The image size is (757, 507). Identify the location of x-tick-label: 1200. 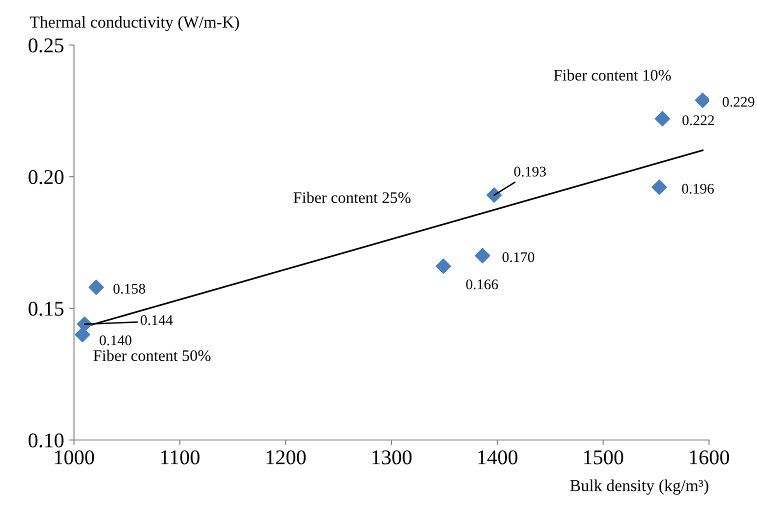
(286, 457).